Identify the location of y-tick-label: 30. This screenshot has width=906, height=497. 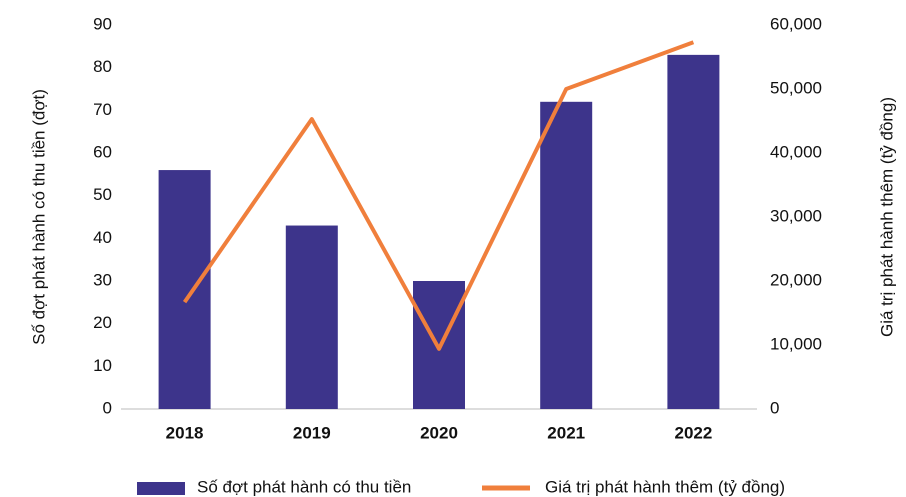
(102, 279).